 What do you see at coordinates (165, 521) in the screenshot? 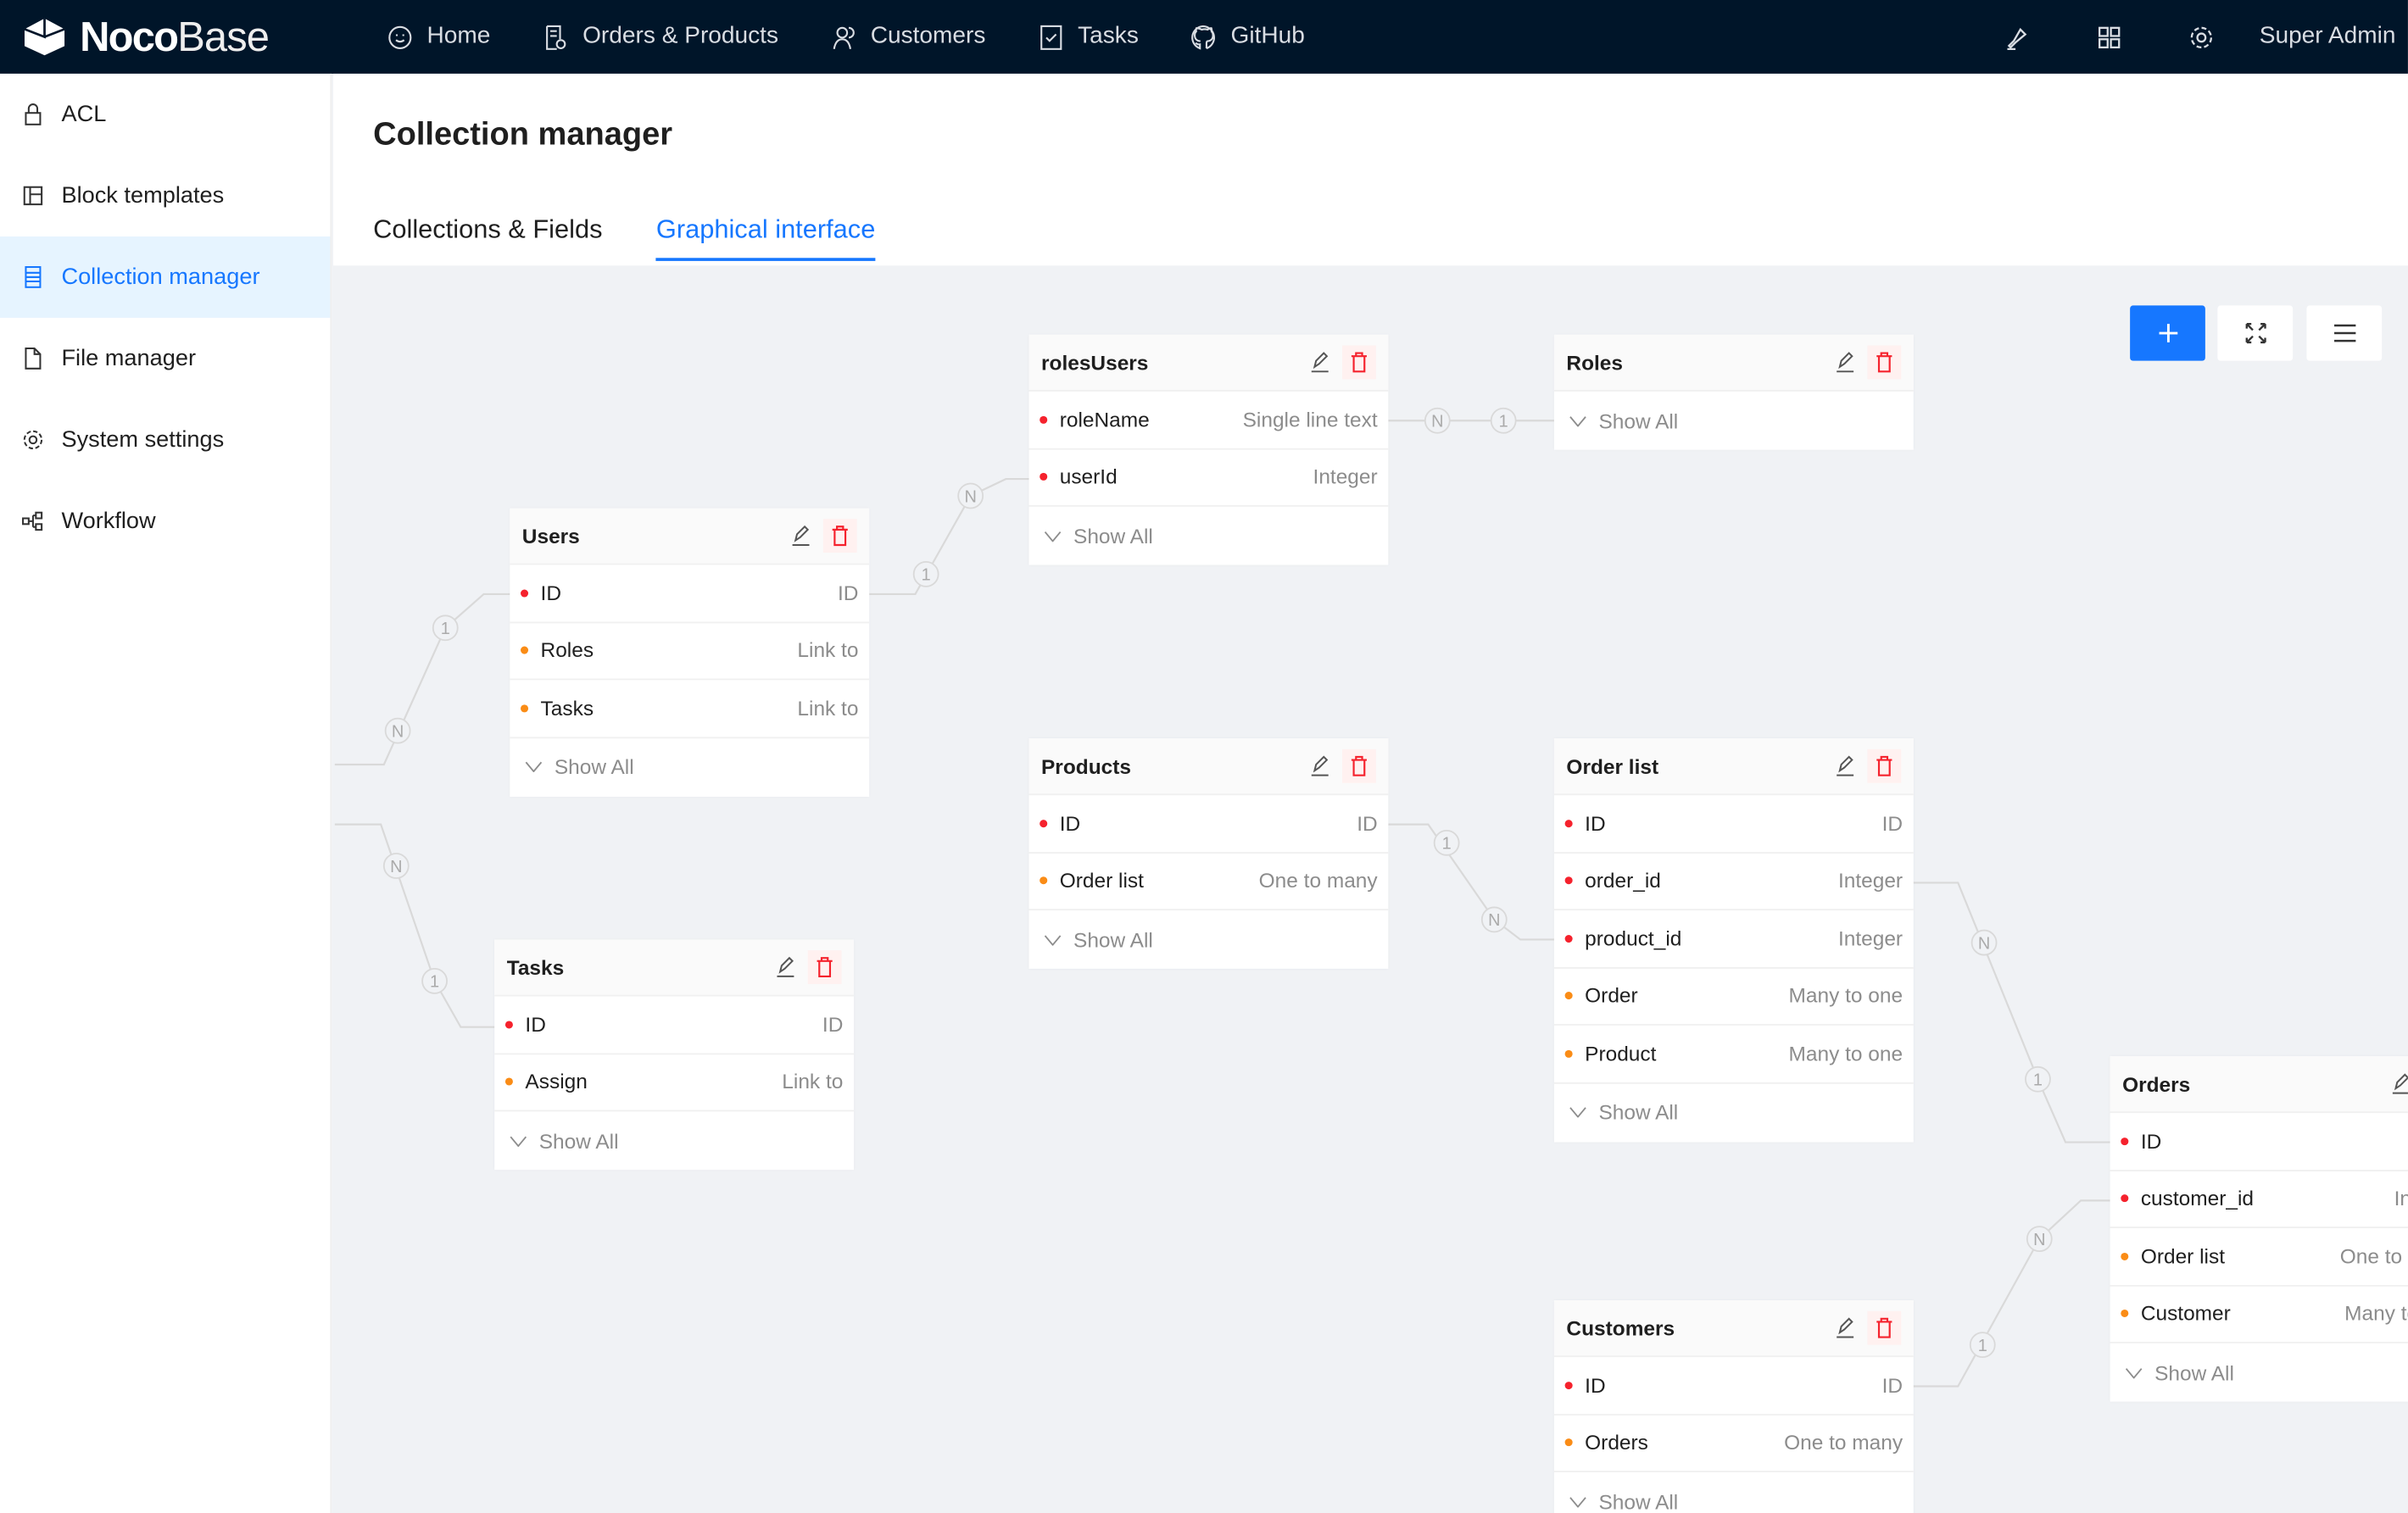
I see `sidebar-item-workflow: Workflow` at bounding box center [165, 521].